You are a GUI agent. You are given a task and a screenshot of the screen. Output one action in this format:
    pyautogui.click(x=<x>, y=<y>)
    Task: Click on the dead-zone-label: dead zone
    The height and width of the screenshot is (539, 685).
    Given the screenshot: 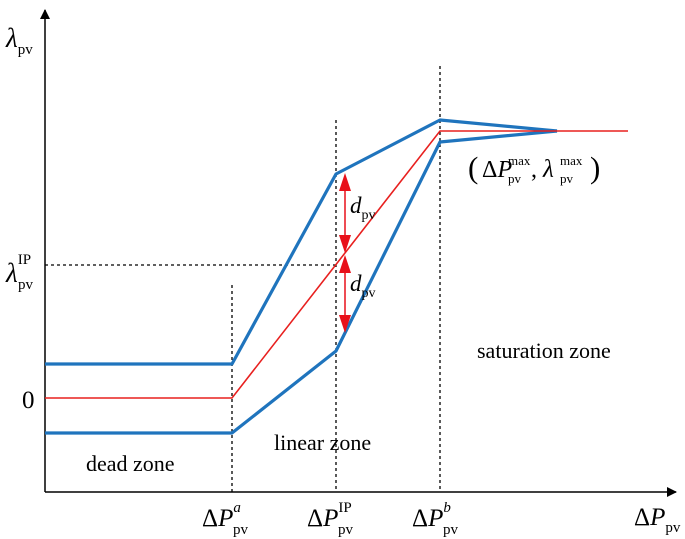 What is the action you would take?
    pyautogui.click(x=130, y=463)
    